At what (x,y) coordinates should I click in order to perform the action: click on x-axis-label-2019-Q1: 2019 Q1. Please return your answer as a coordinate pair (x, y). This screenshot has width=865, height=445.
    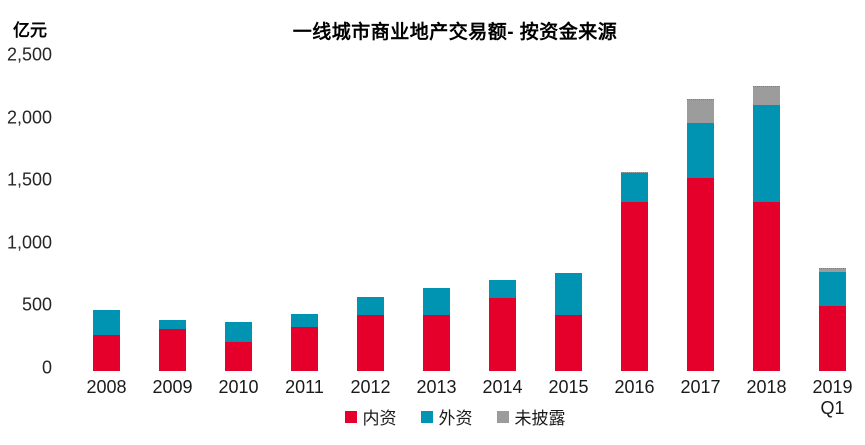
    Looking at the image, I should click on (832, 397).